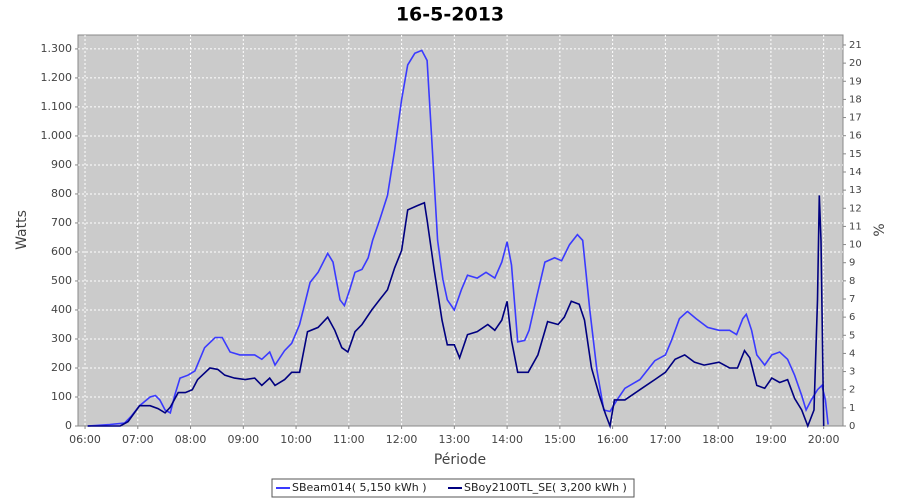 Image resolution: width=900 pixels, height=500 pixels. Describe the element at coordinates (61, 367) in the screenshot. I see `y-tick-label: 200` at that location.